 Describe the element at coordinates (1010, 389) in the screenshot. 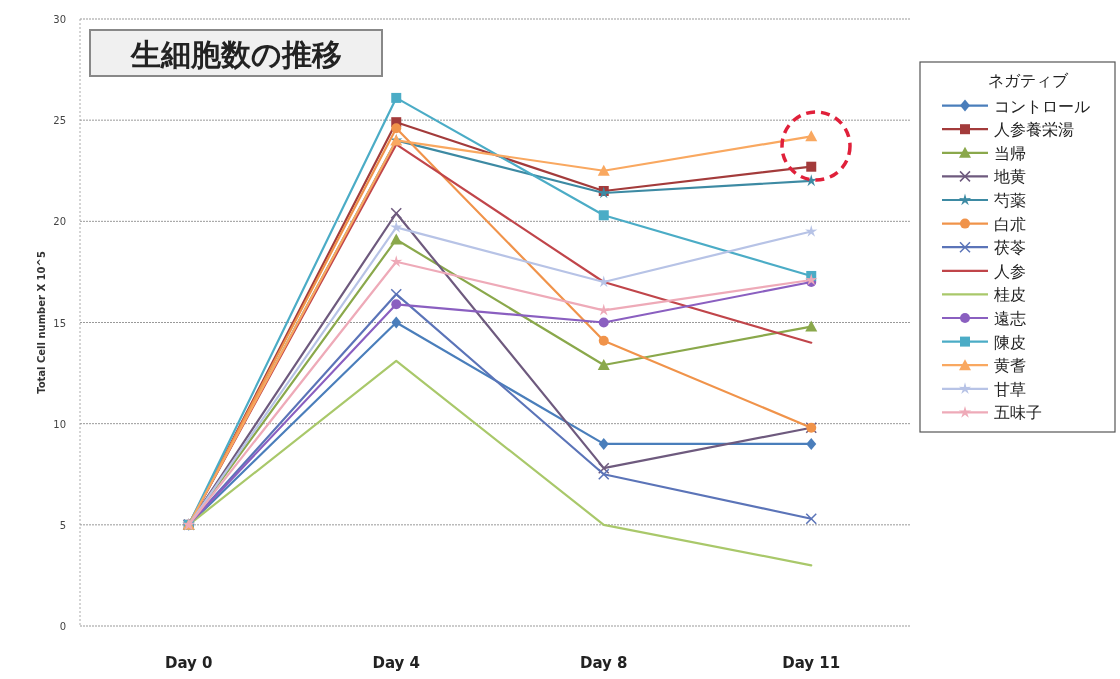

I see `legend-label: 甘草` at that location.